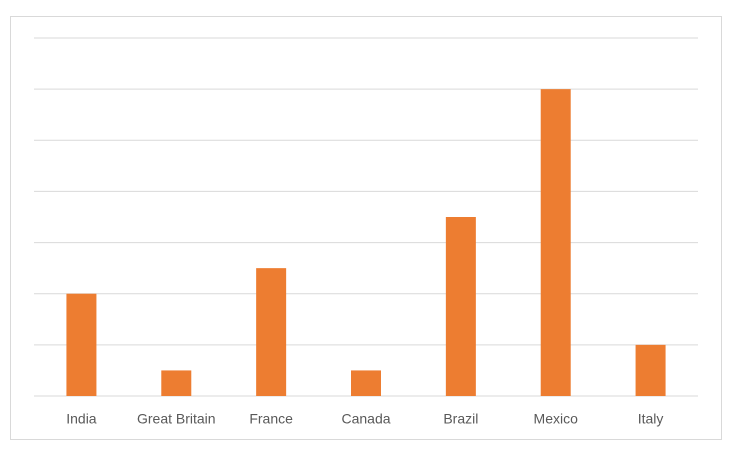 The width and height of the screenshot is (735, 460). I want to click on x-tick-label: Great Britain, so click(176, 419).